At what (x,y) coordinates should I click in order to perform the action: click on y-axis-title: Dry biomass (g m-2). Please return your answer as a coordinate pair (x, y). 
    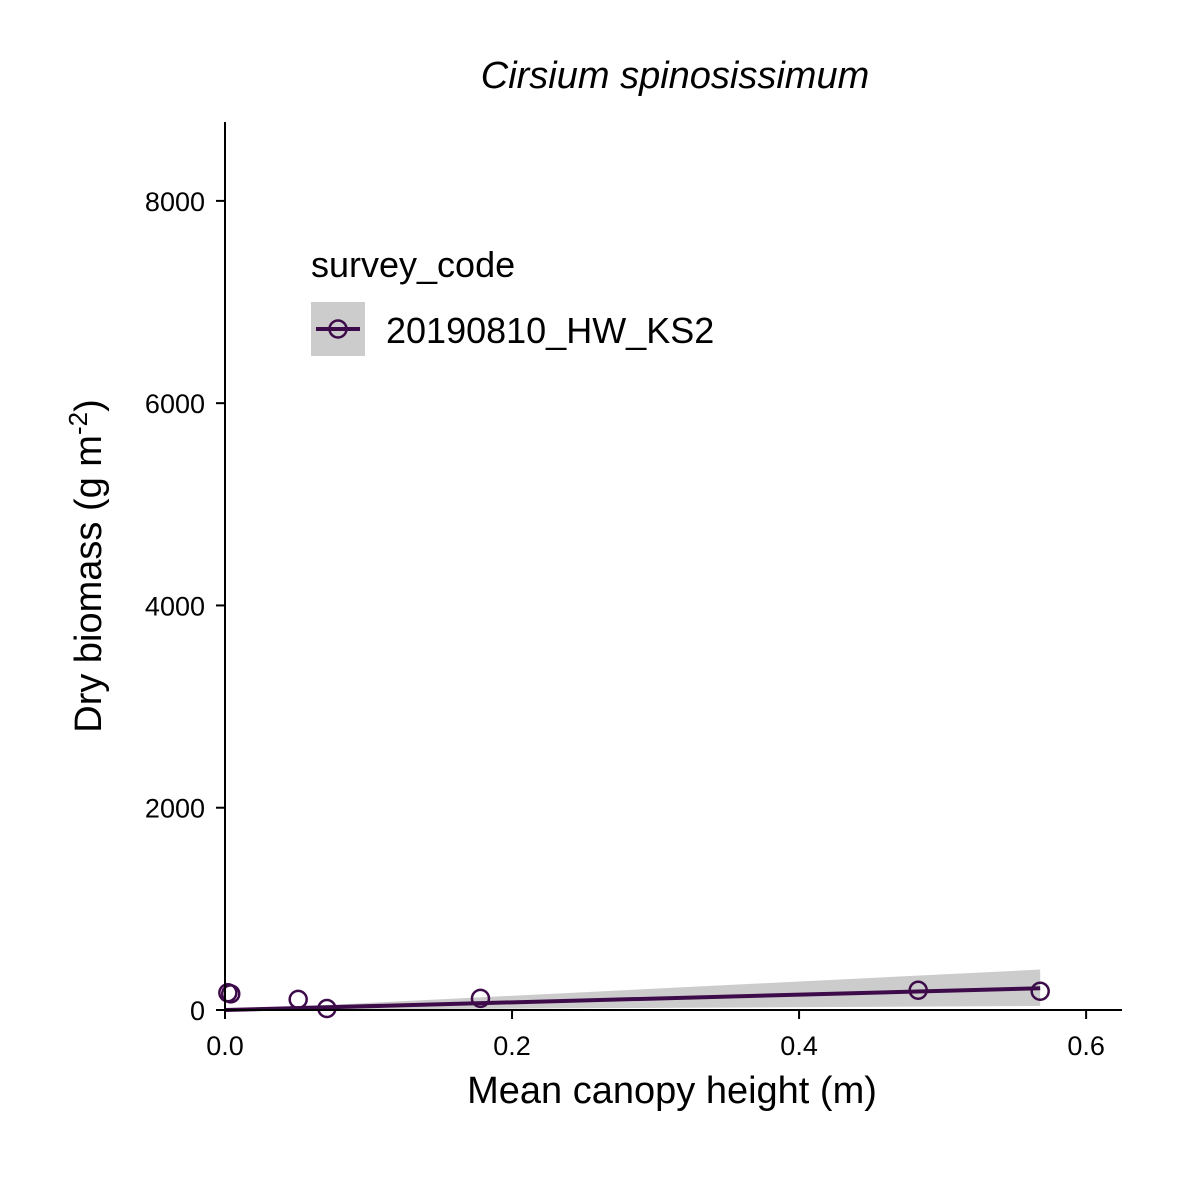
    Looking at the image, I should click on (86, 566).